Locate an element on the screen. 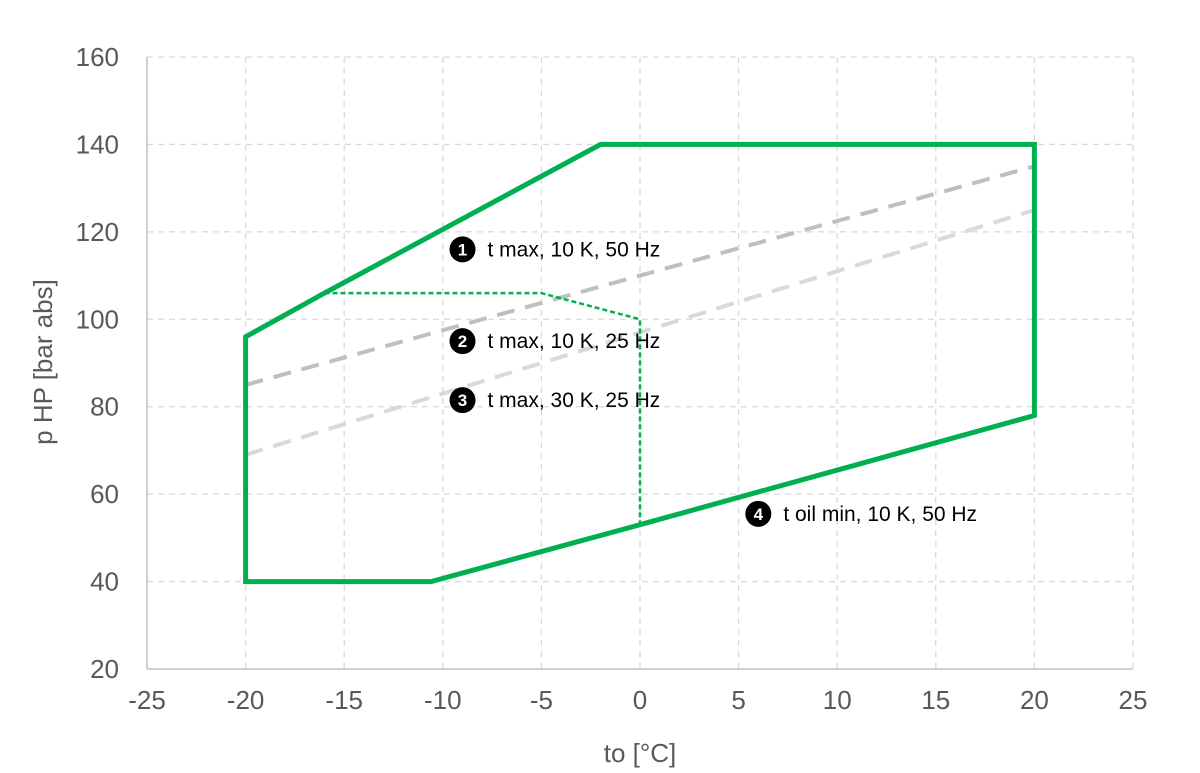 The width and height of the screenshot is (1200, 773). annotation-label: t max, 10 K, 25 Hz is located at coordinates (574, 341).